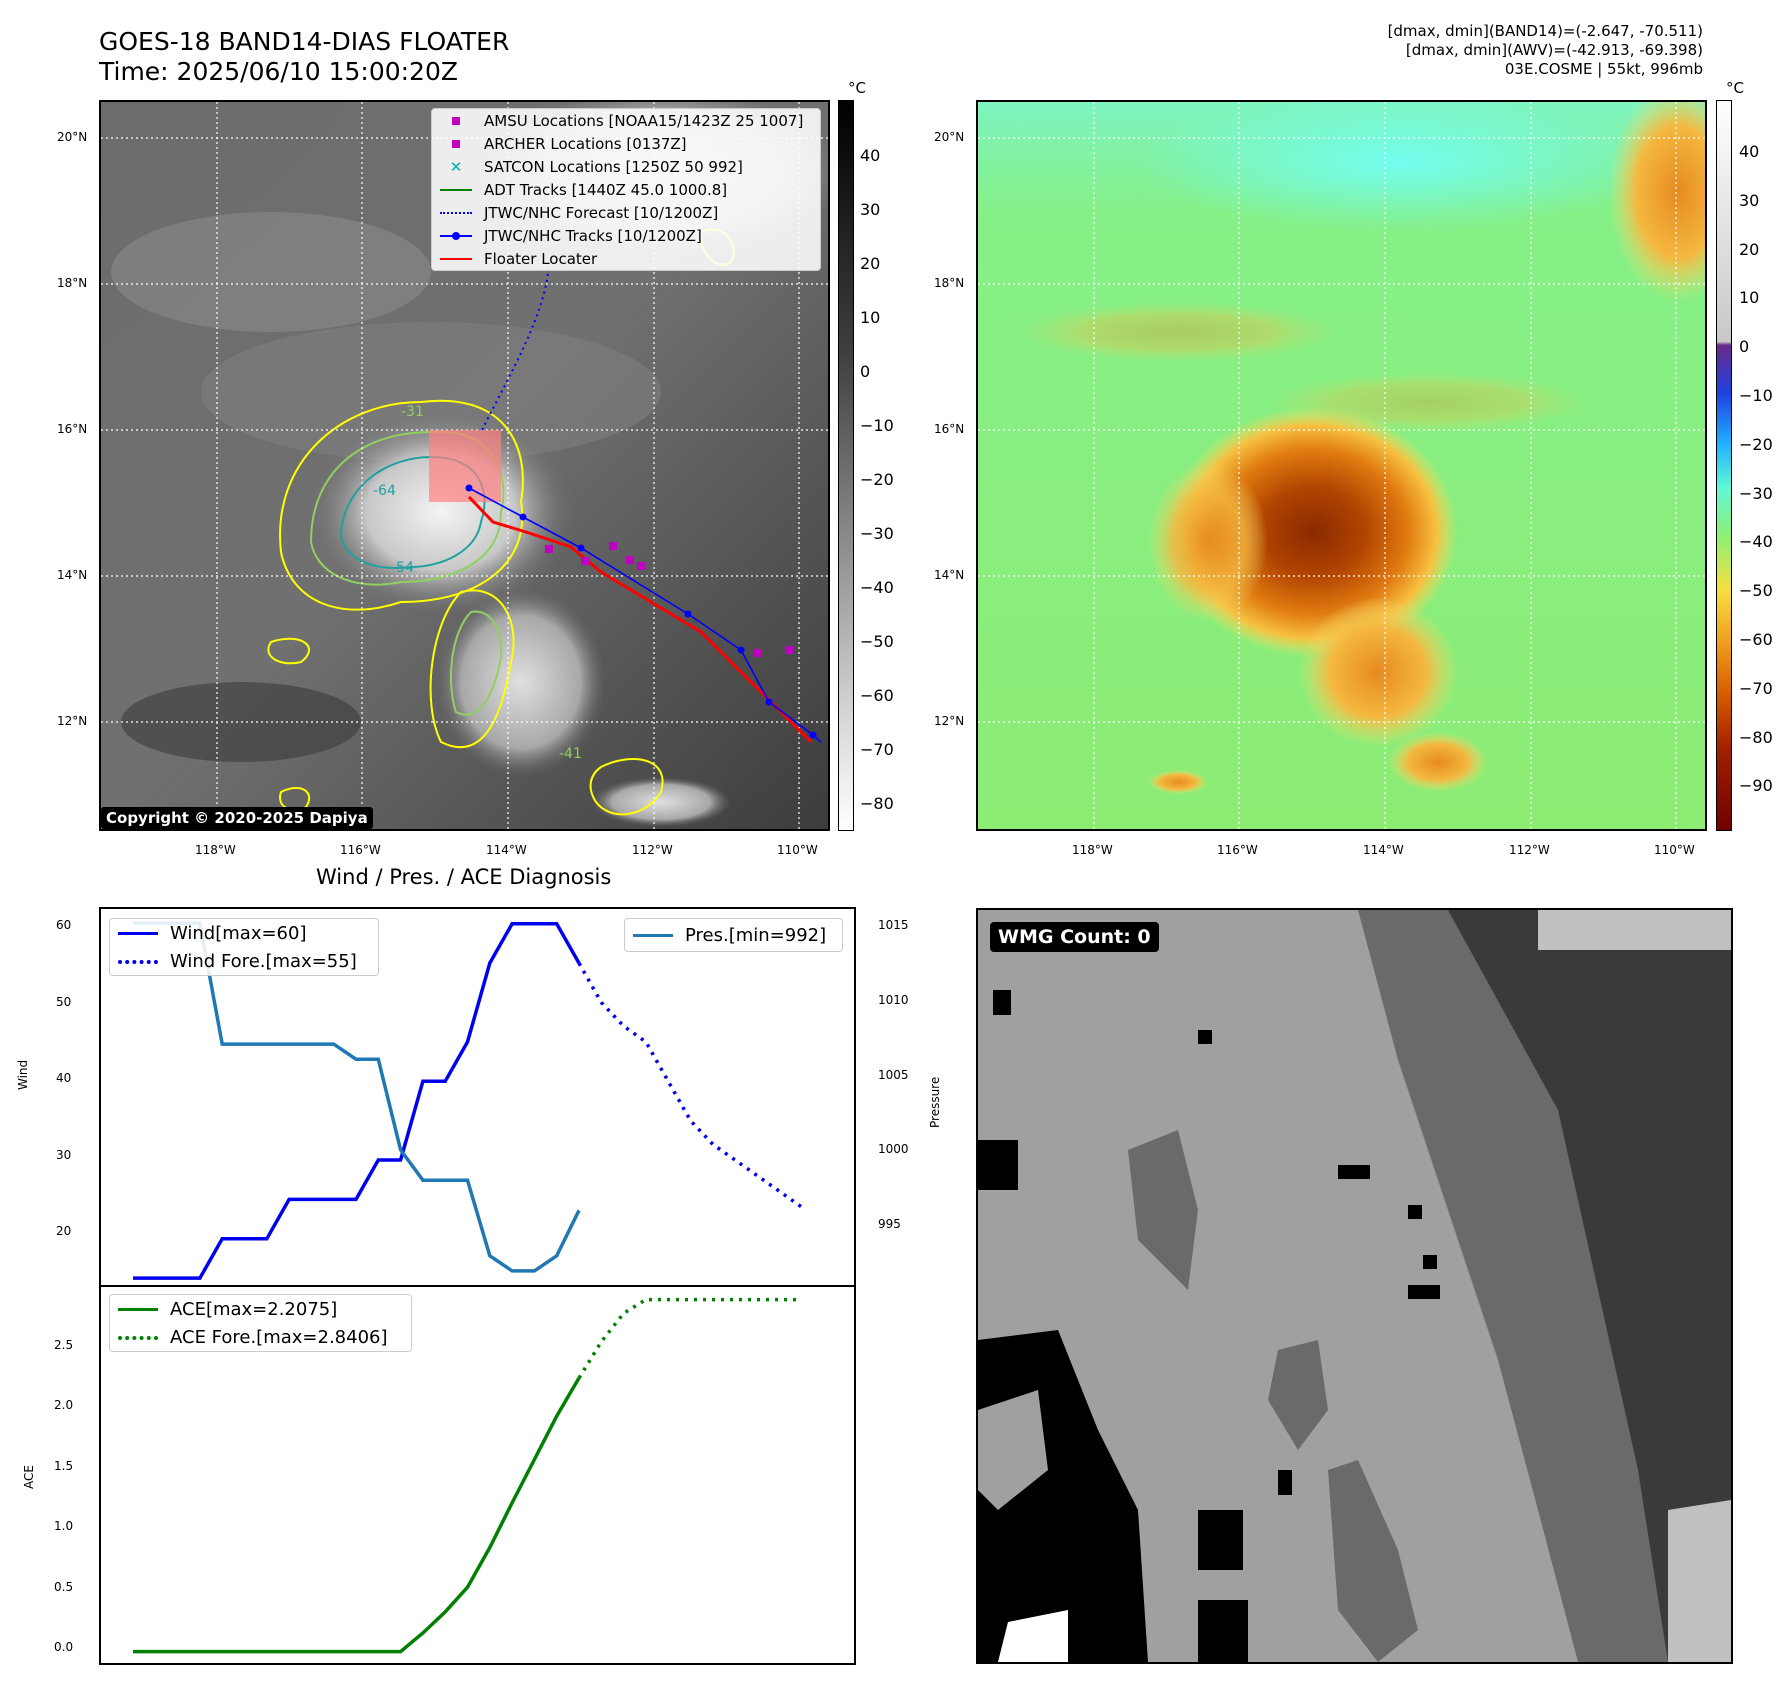 Image resolution: width=1792 pixels, height=1690 pixels. What do you see at coordinates (626, 166) in the screenshot?
I see `legend-satcon: ✕ SATCON Locations [1250Z 50 992]` at bounding box center [626, 166].